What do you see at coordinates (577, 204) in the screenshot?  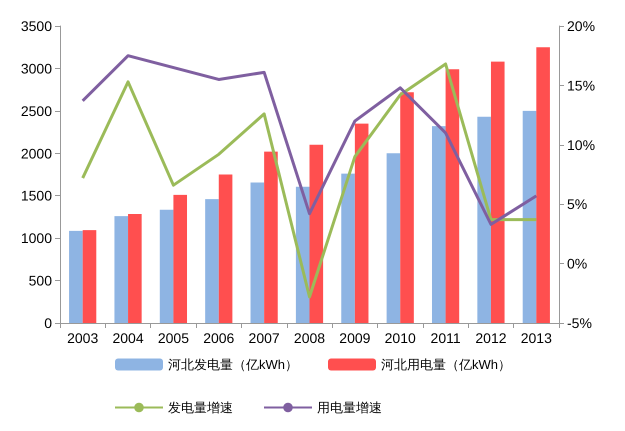 I see `y2-tick-label: 5%` at bounding box center [577, 204].